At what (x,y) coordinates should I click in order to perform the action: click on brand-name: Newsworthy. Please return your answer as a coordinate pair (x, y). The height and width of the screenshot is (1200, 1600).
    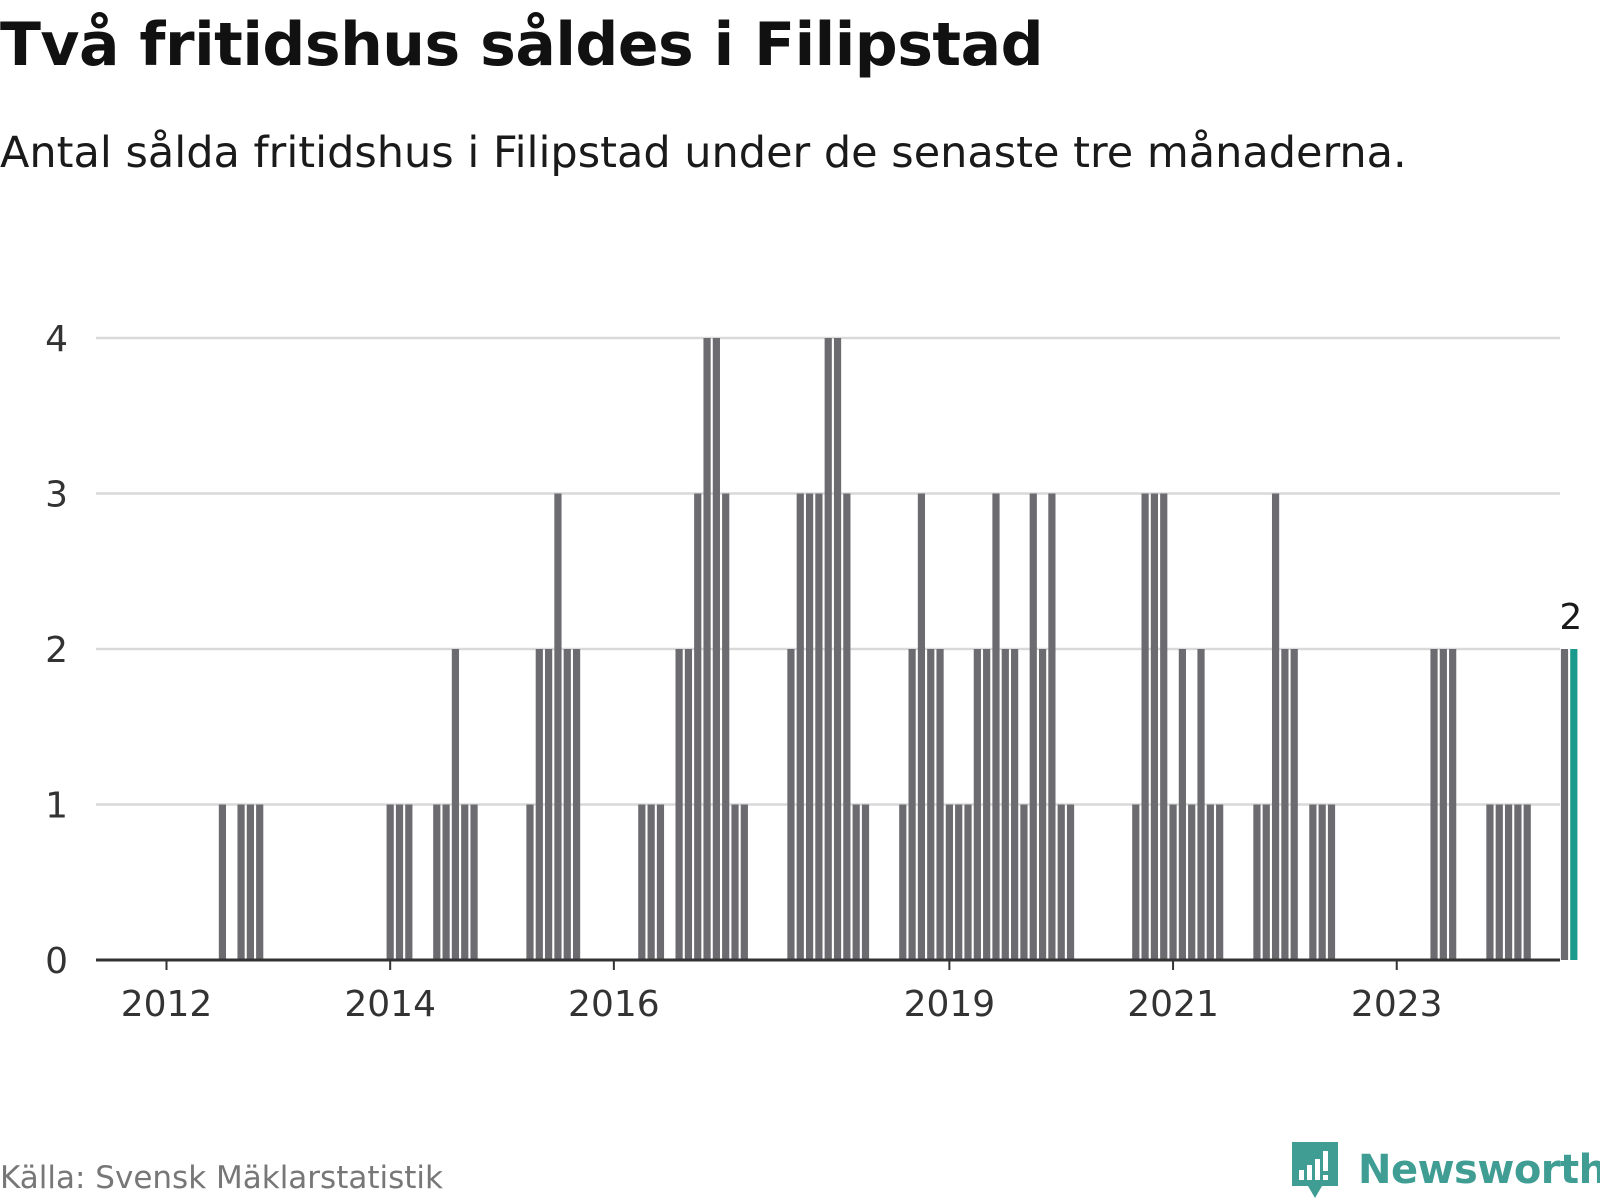
    Looking at the image, I should click on (1479, 1170).